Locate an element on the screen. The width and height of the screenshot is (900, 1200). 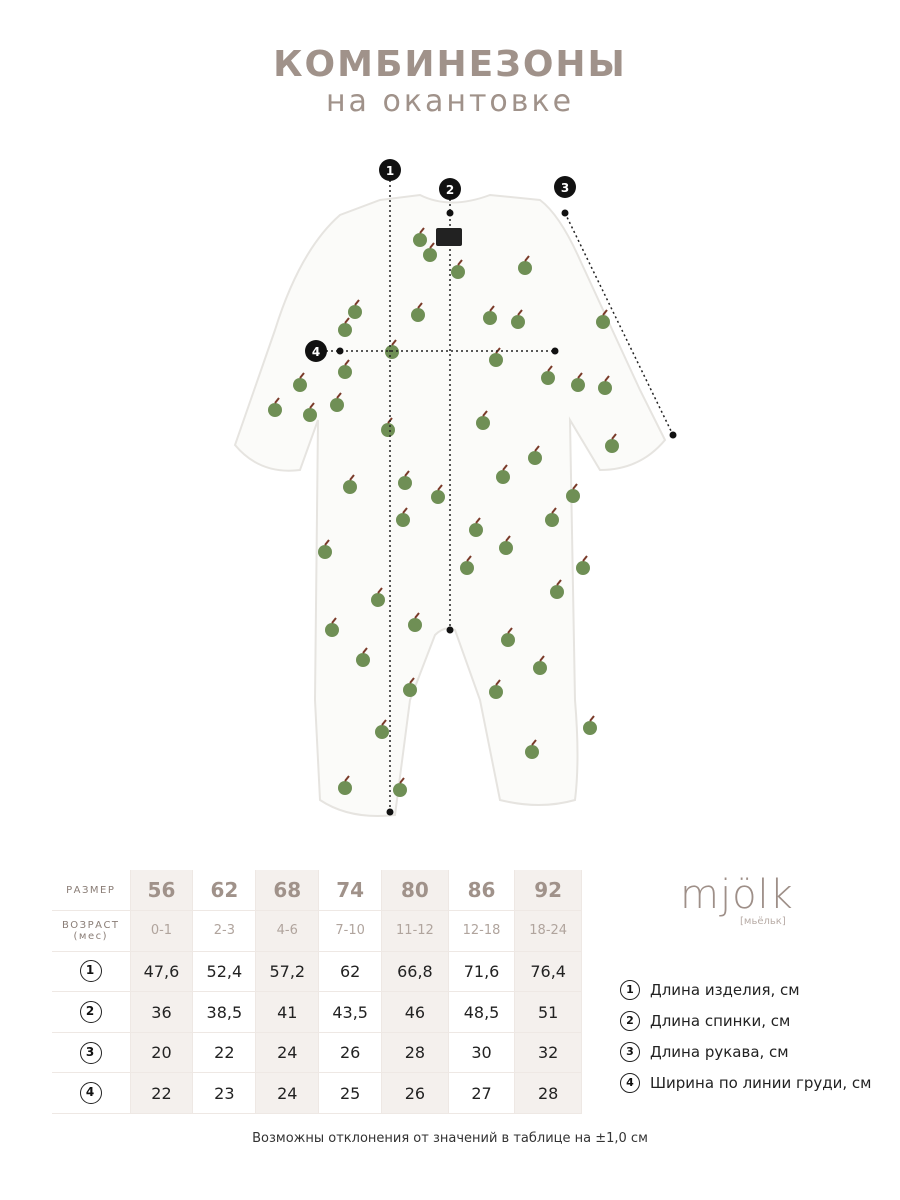
svg-text: 2 is located at coordinates (450, 190).